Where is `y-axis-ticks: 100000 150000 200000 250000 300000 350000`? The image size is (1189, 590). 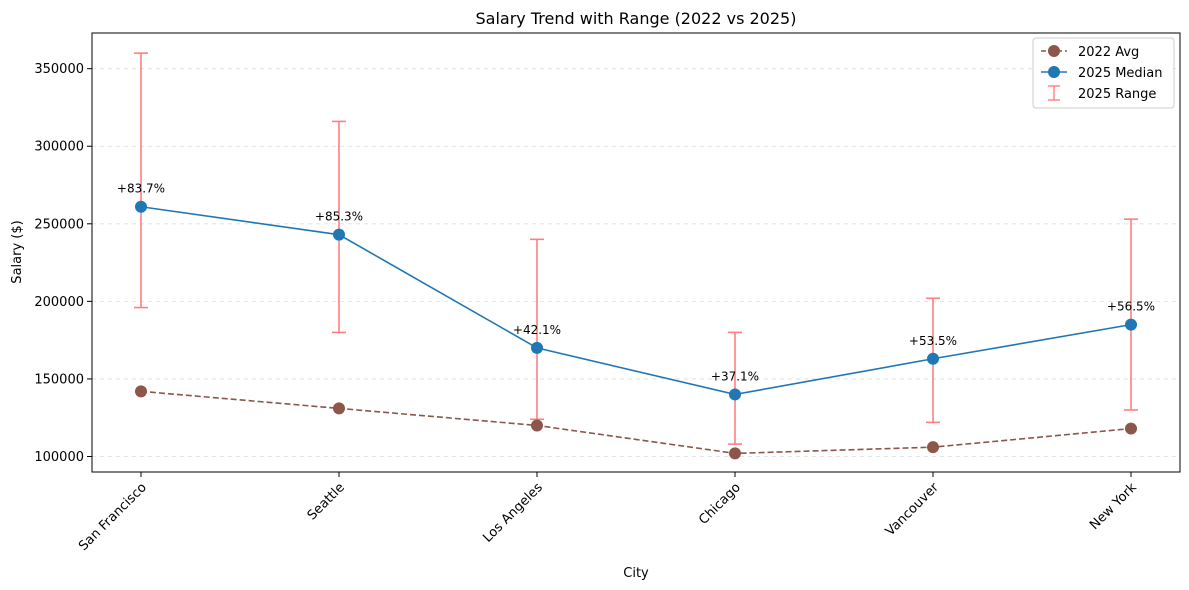
y-axis-ticks: 100000 150000 200000 250000 300000 350000 is located at coordinates (63, 263).